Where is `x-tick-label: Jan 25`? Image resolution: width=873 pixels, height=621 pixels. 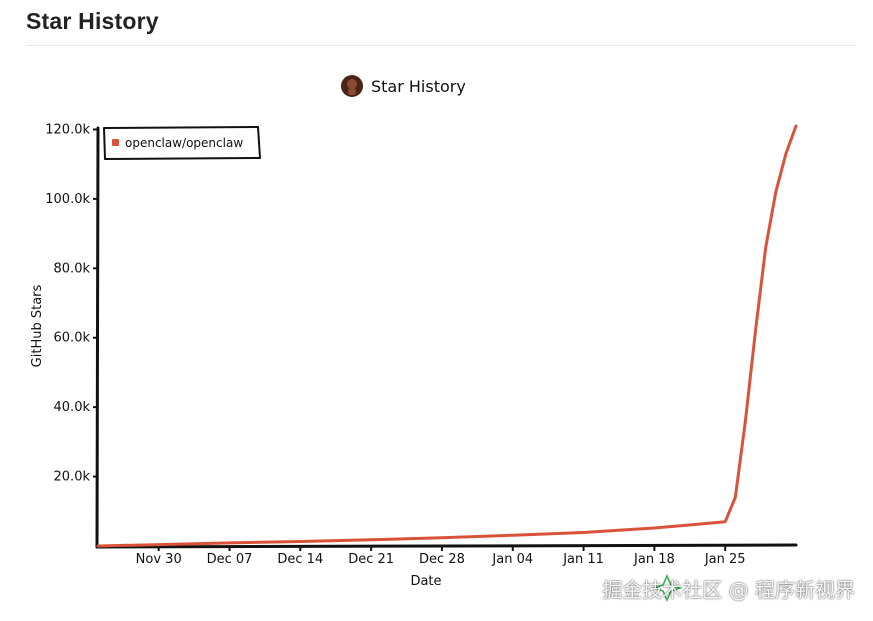
x-tick-label: Jan 25 is located at coordinates (725, 559).